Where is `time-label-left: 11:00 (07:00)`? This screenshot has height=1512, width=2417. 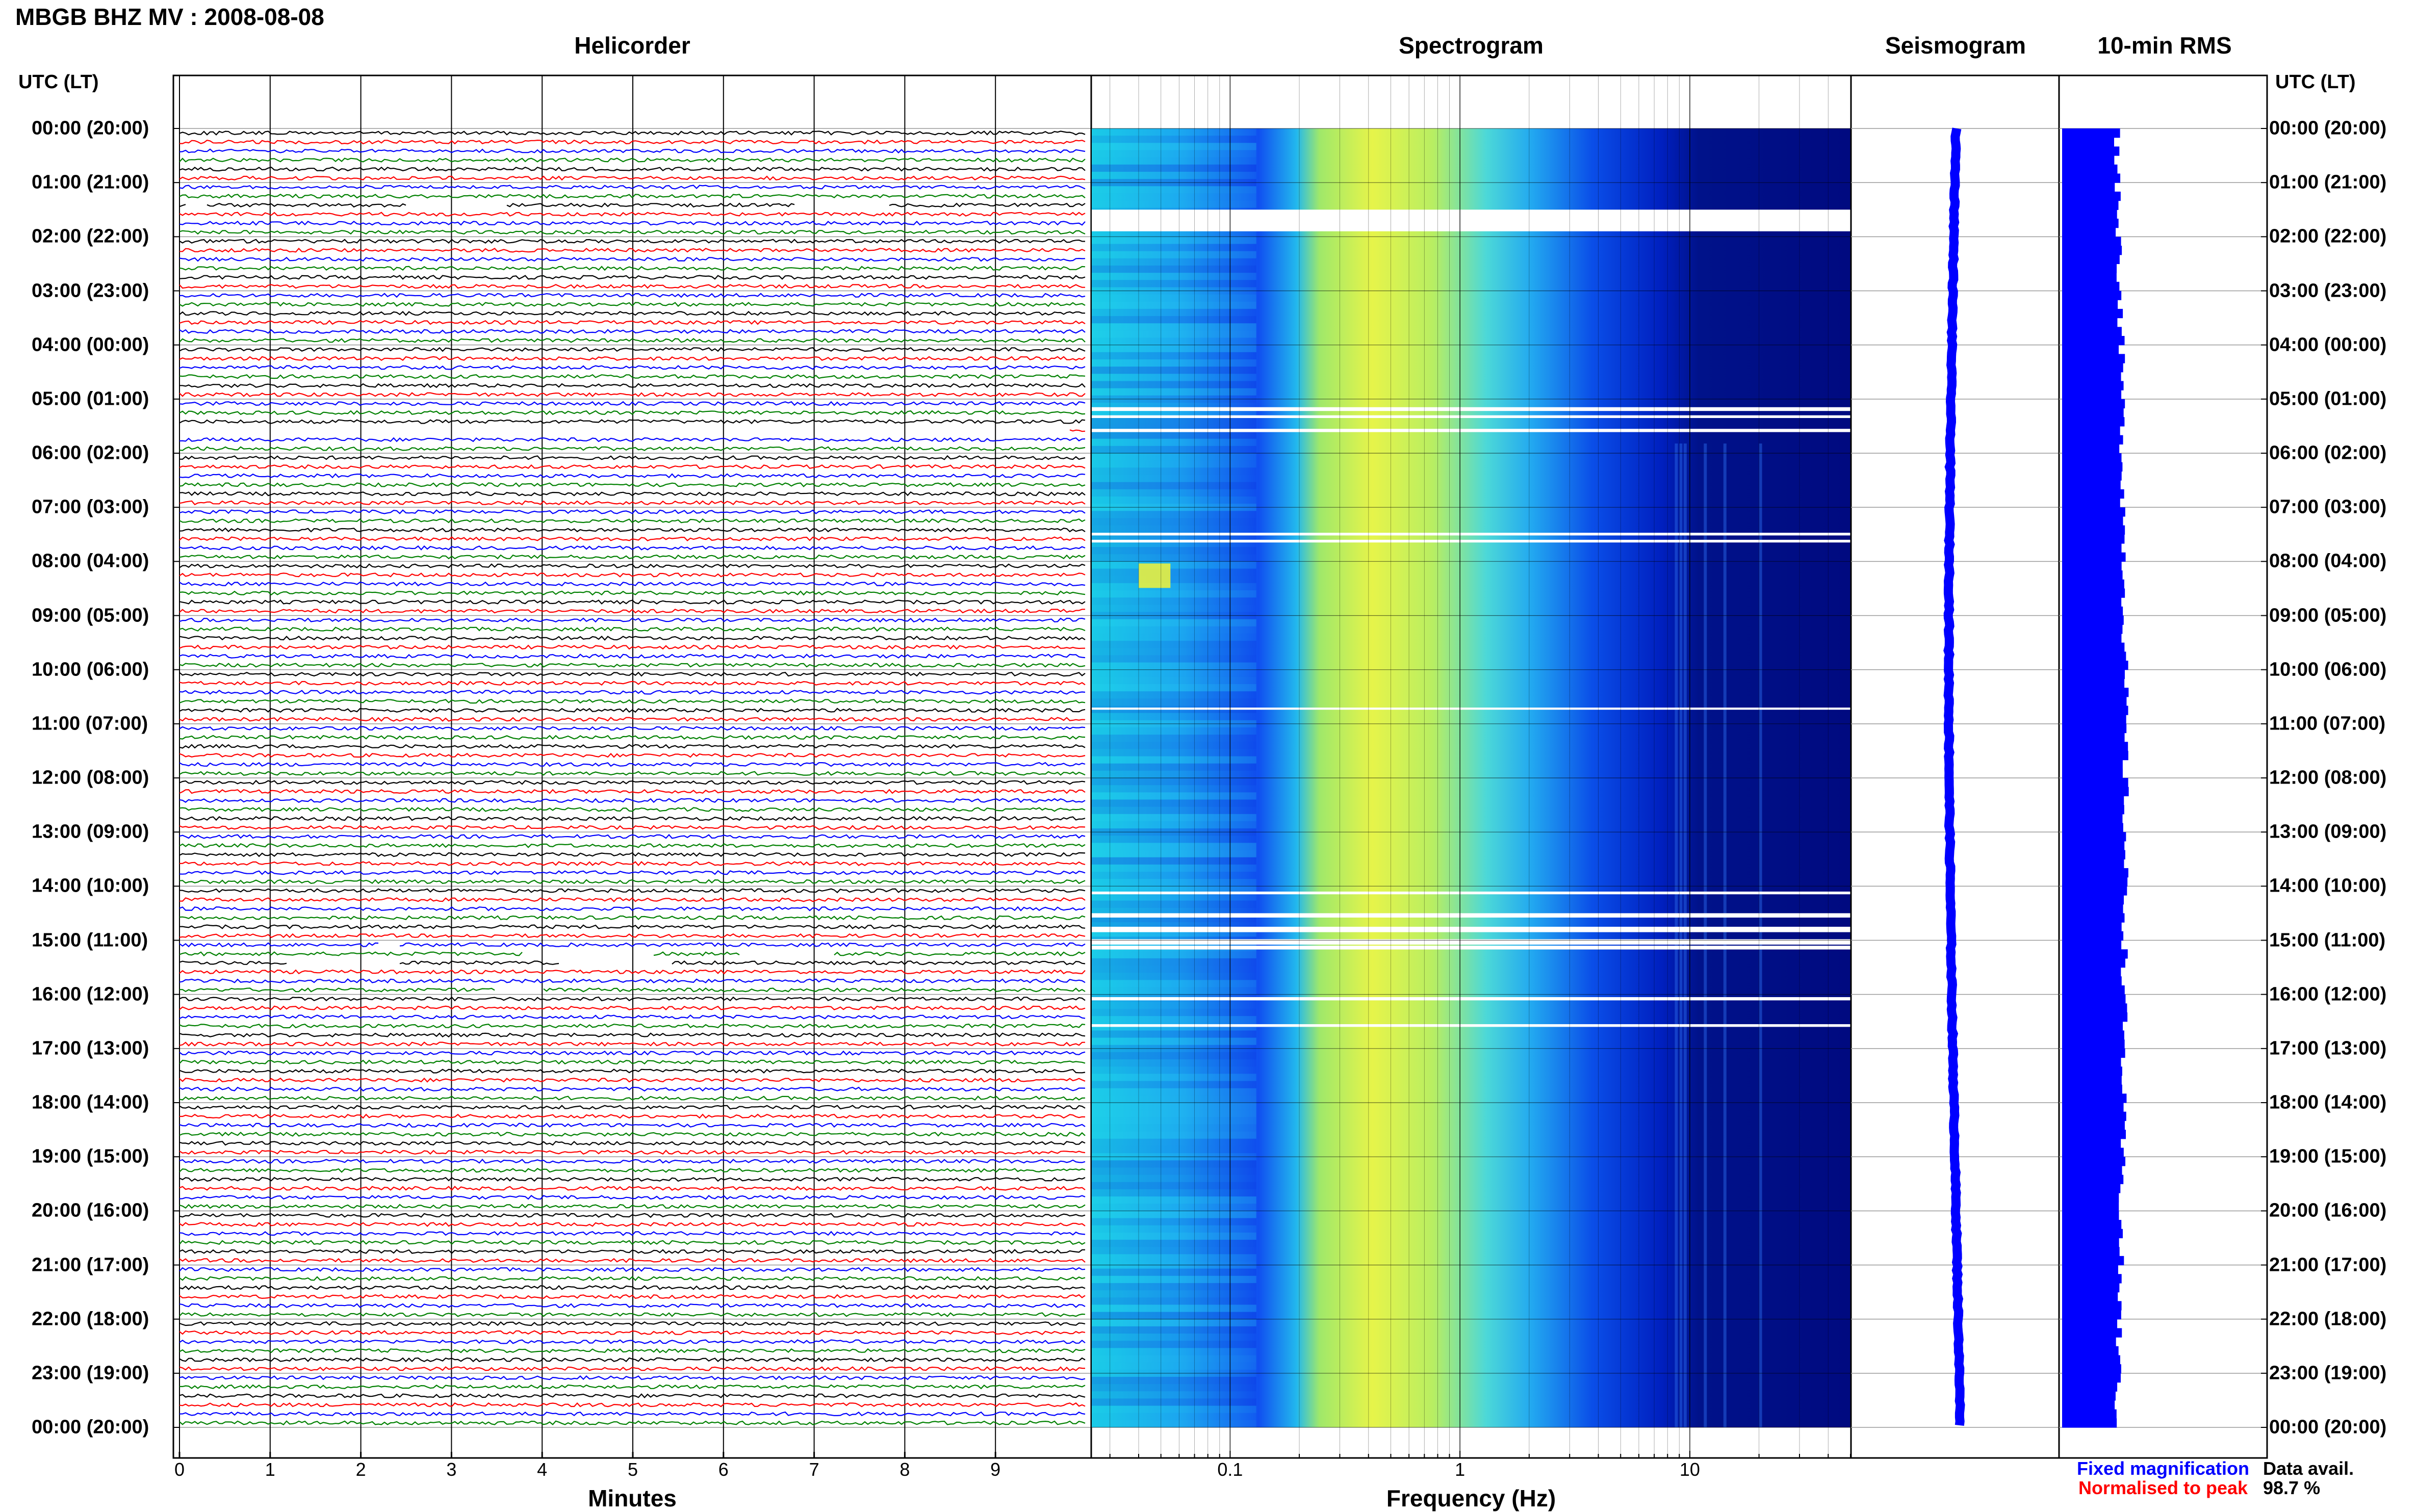 time-label-left: 11:00 (07:00) is located at coordinates (90, 724).